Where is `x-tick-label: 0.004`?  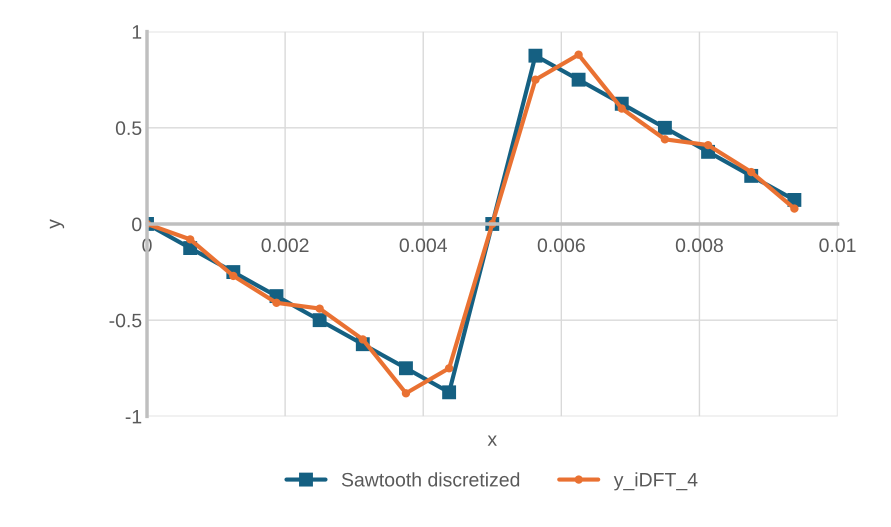
x-tick-label: 0.004 is located at coordinates (423, 245).